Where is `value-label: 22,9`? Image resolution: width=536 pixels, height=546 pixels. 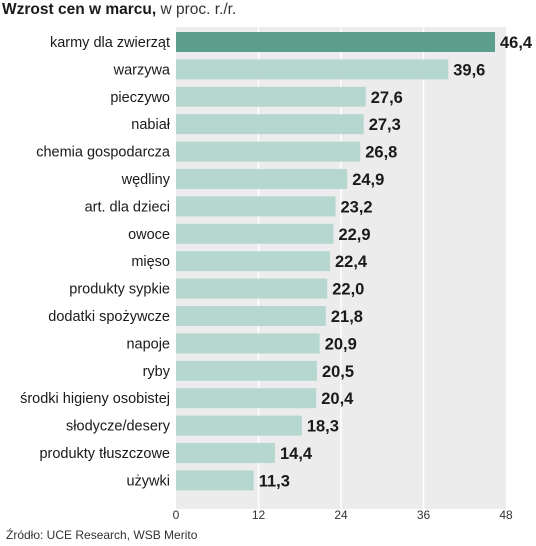
value-label: 22,9 is located at coordinates (354, 235).